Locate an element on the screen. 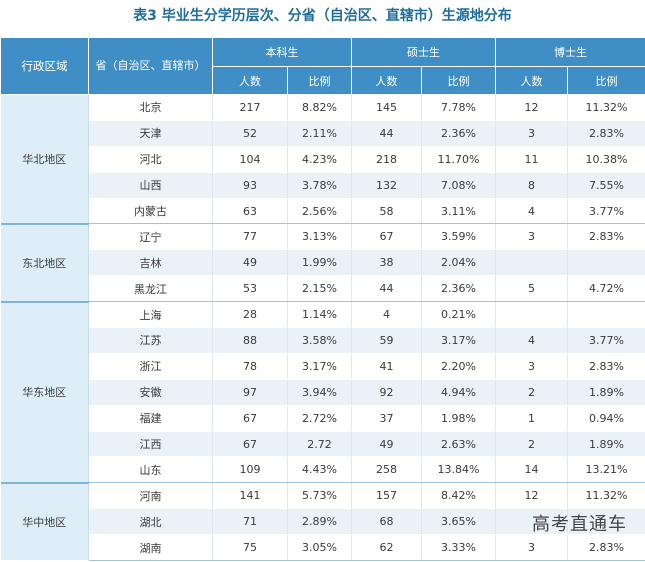  bachelor-count-cell: 217 is located at coordinates (250, 108).